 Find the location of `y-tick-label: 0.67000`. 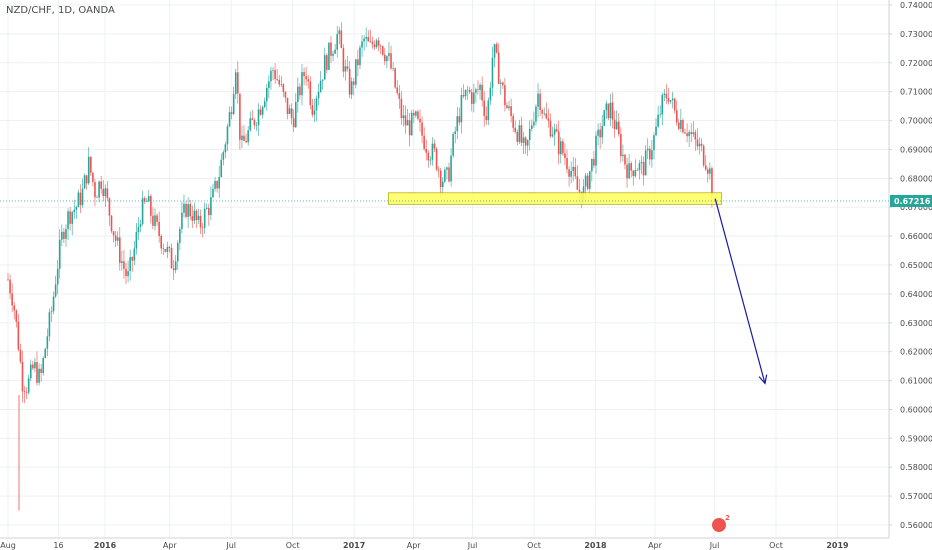

y-tick-label: 0.67000 is located at coordinates (916, 207).